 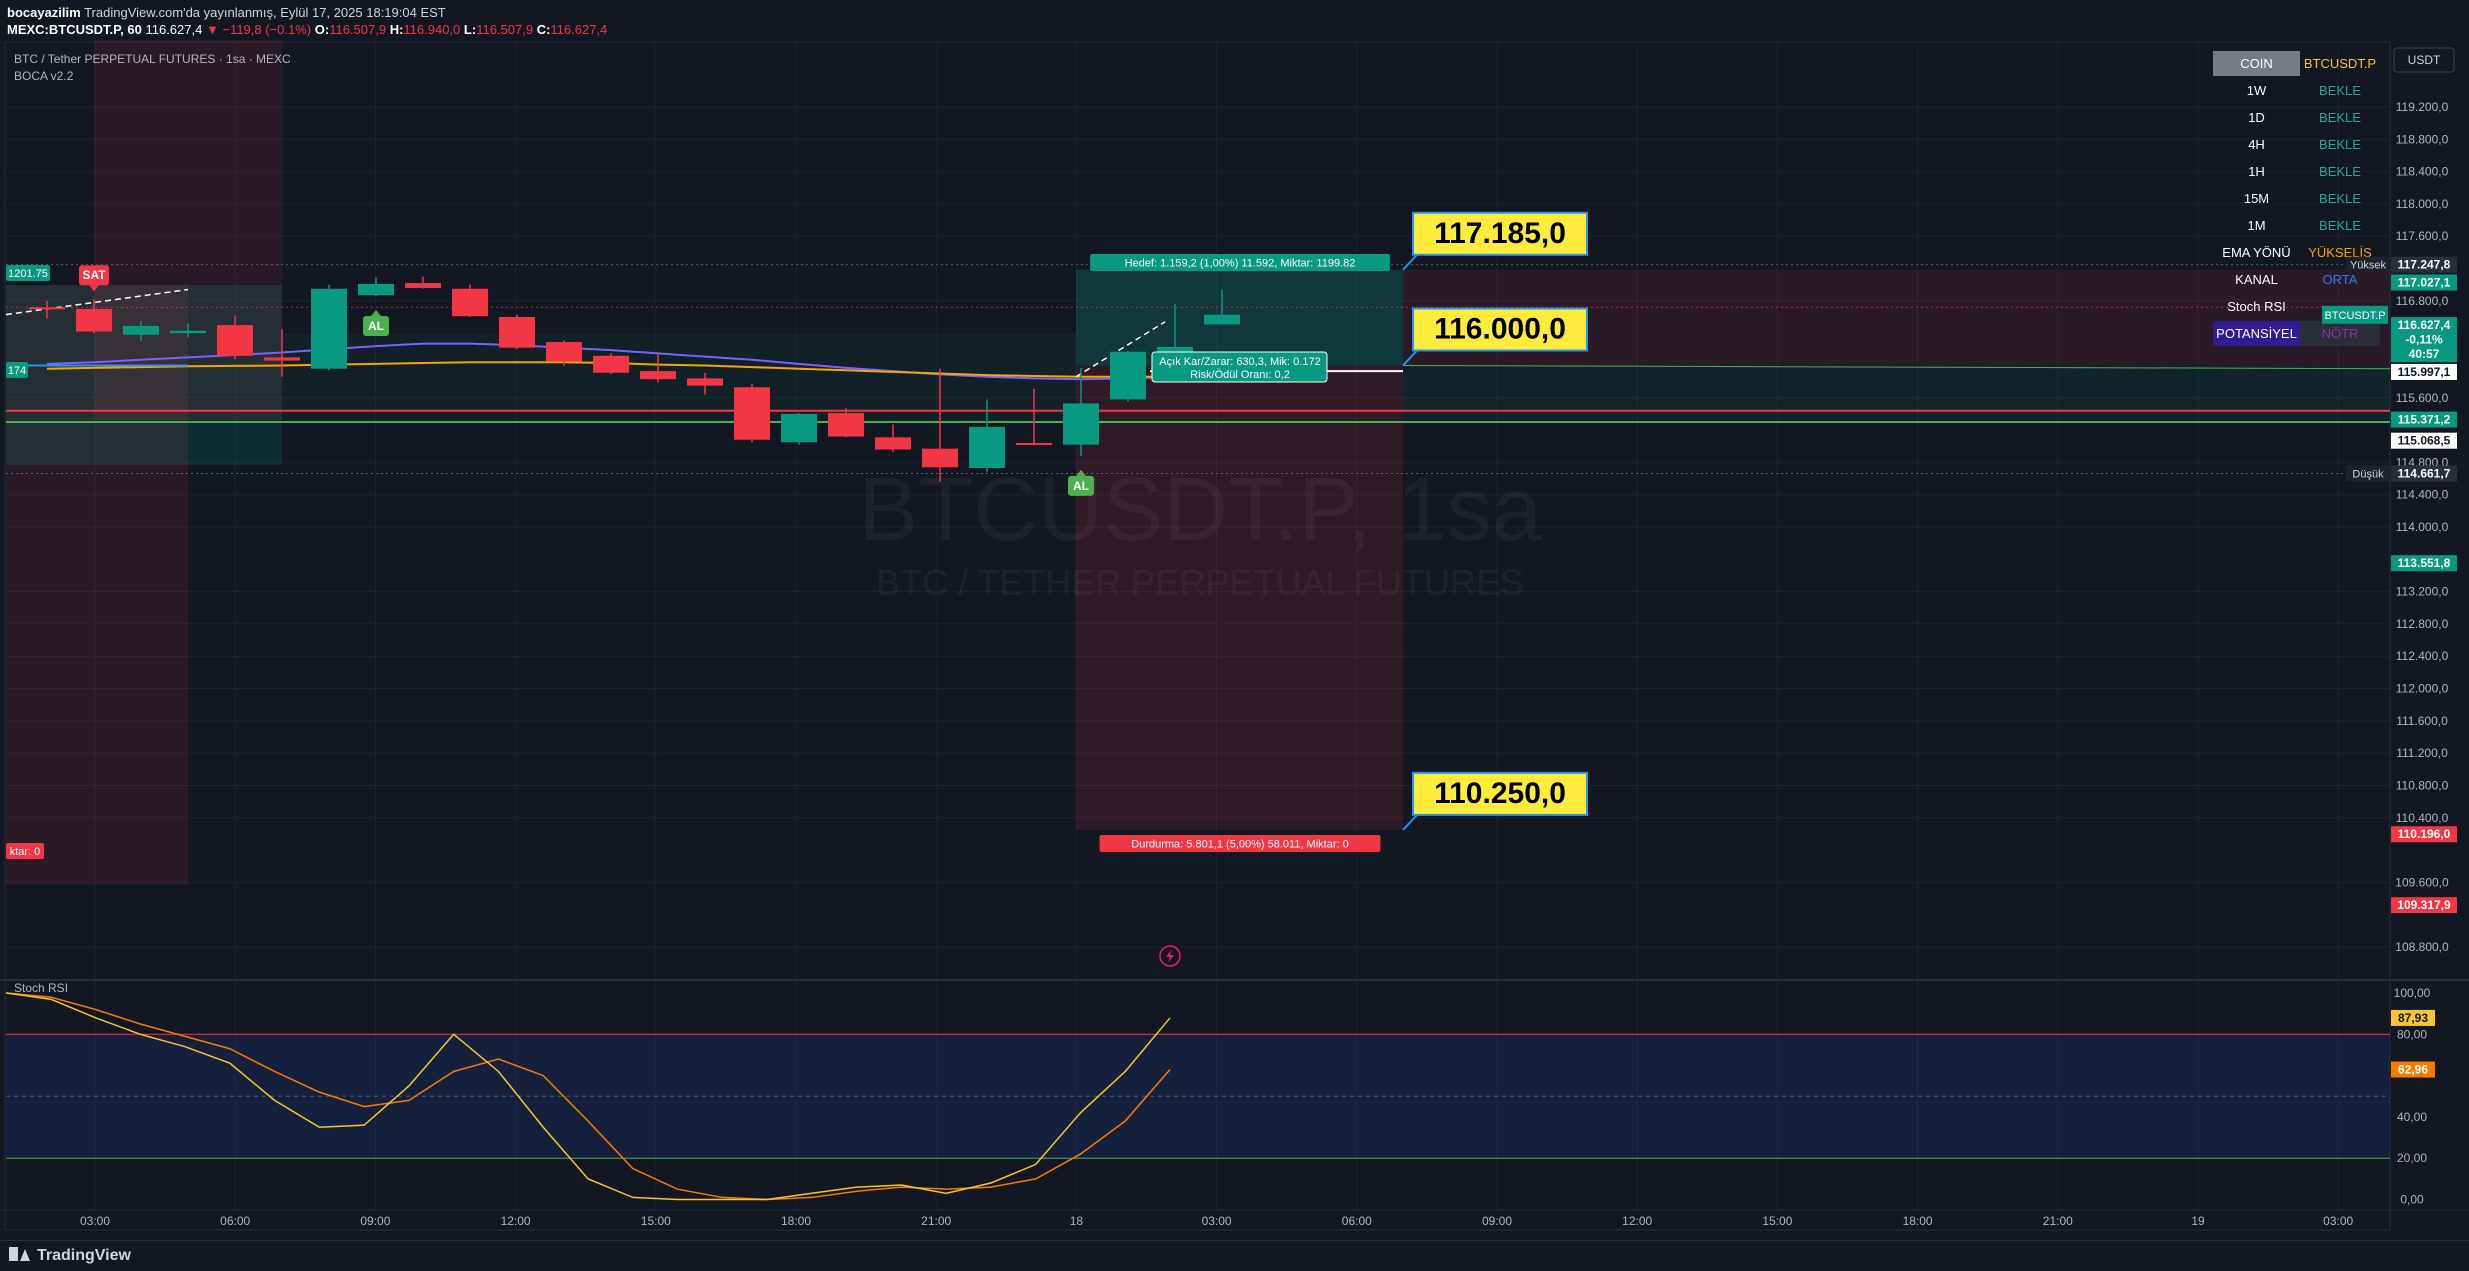 I want to click on left-stop-label: ktar: 0, so click(x=25, y=851).